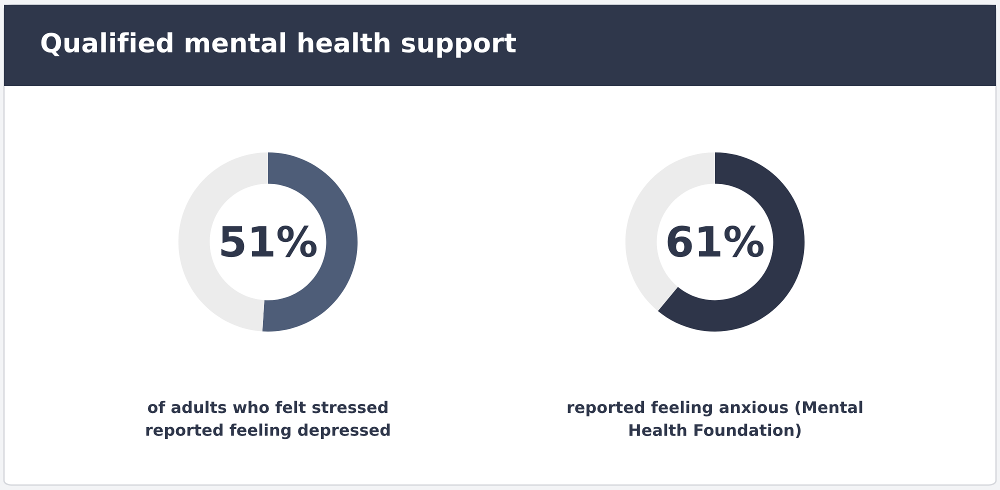 The height and width of the screenshot is (490, 1000). I want to click on text: of adults who felt stressed reported feeling depressed, so click(268, 420).